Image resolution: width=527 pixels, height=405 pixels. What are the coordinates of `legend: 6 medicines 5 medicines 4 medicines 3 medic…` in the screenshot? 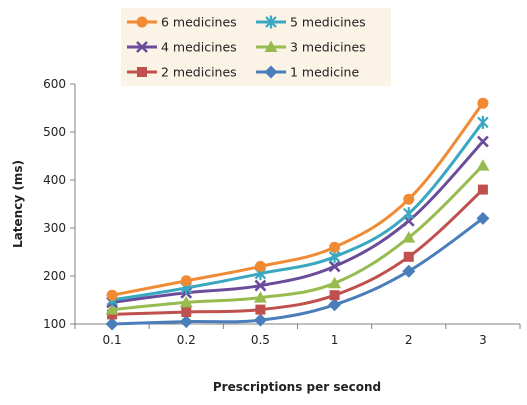 It's located at (246, 47).